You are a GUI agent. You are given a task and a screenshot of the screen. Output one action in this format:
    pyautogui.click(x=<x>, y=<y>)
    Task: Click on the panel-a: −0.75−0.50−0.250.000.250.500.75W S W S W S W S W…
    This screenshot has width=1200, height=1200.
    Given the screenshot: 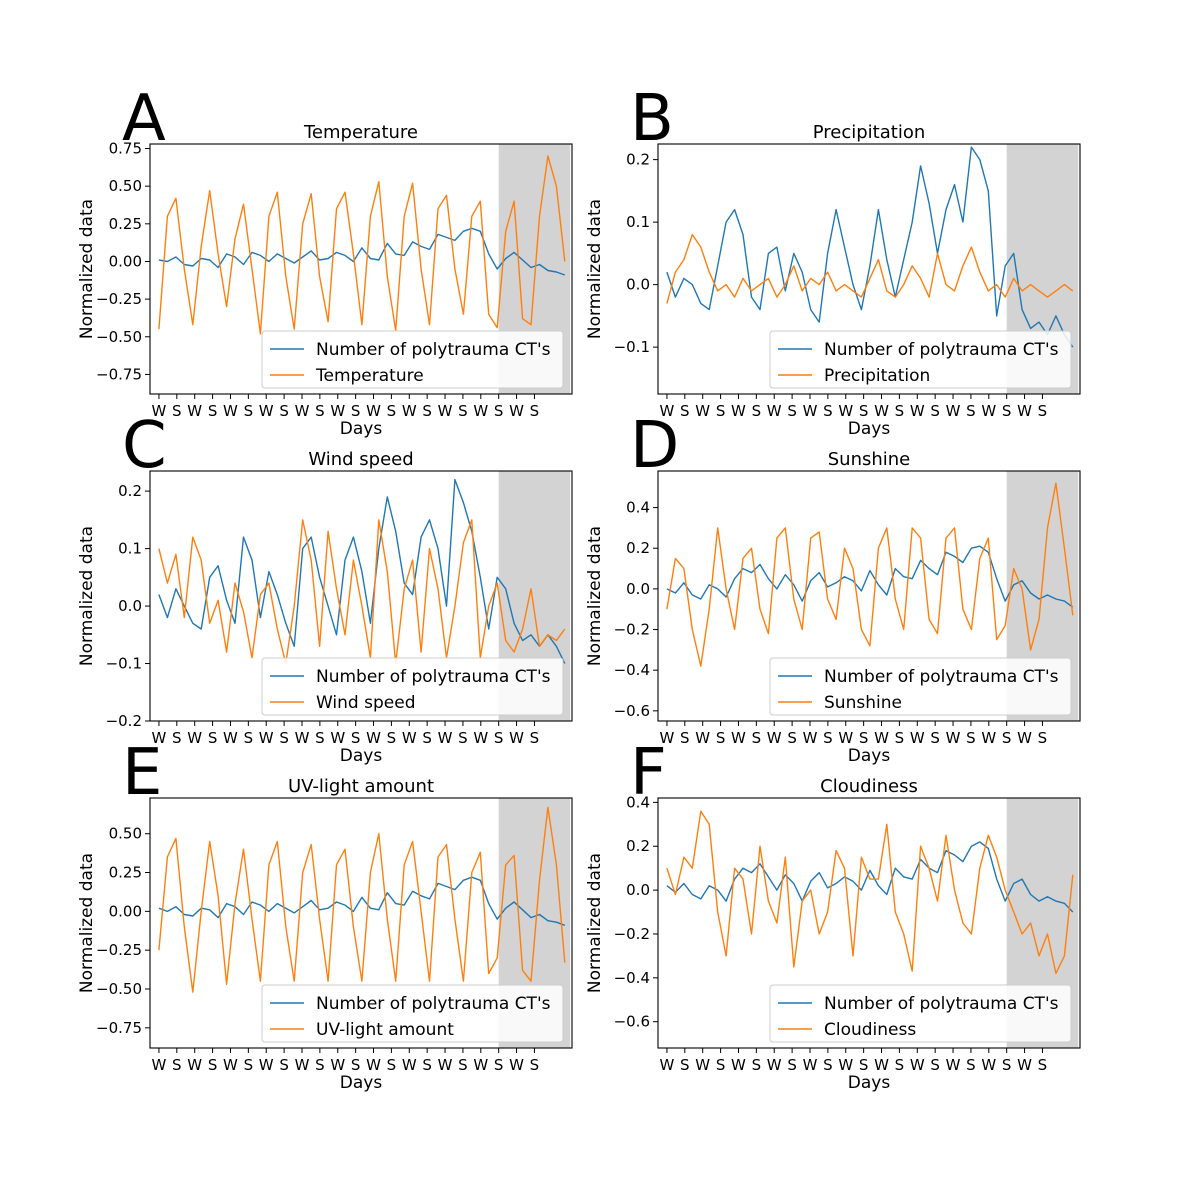 What is the action you would take?
    pyautogui.click(x=325, y=260)
    